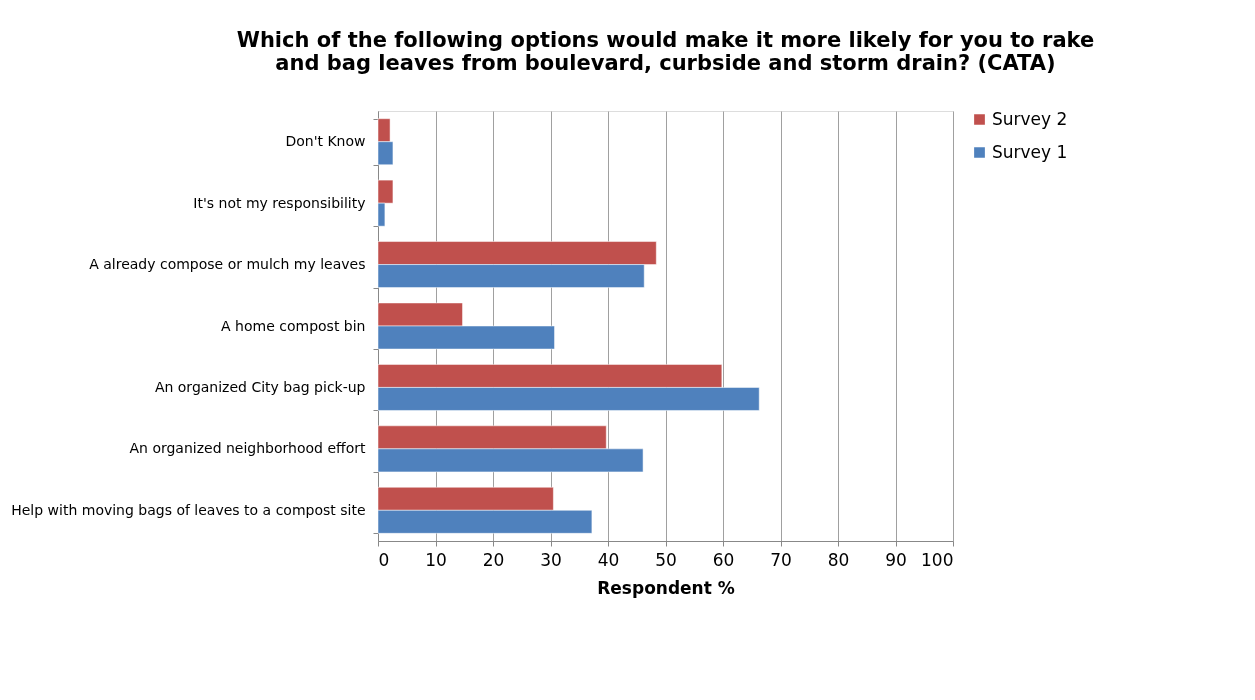 The image size is (1255, 700). Describe the element at coordinates (896, 559) in the screenshot. I see `x-tick-label: 90` at that location.